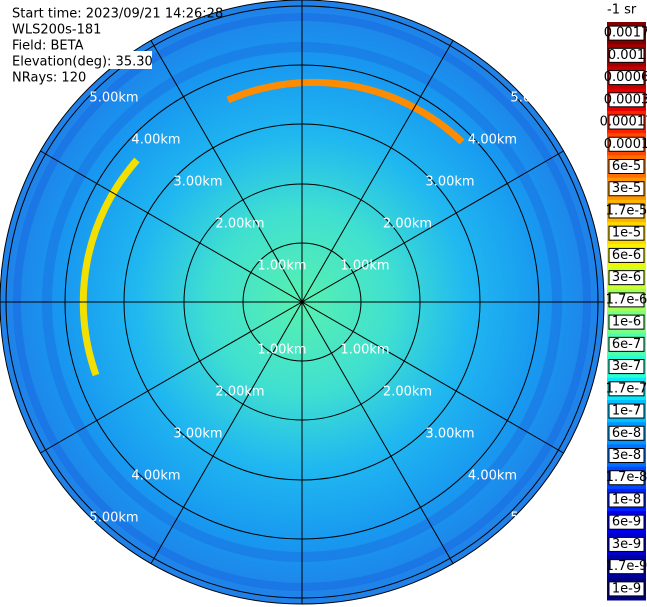 The width and height of the screenshot is (647, 607). I want to click on colorbar-label: 0.00017, so click(623, 122).